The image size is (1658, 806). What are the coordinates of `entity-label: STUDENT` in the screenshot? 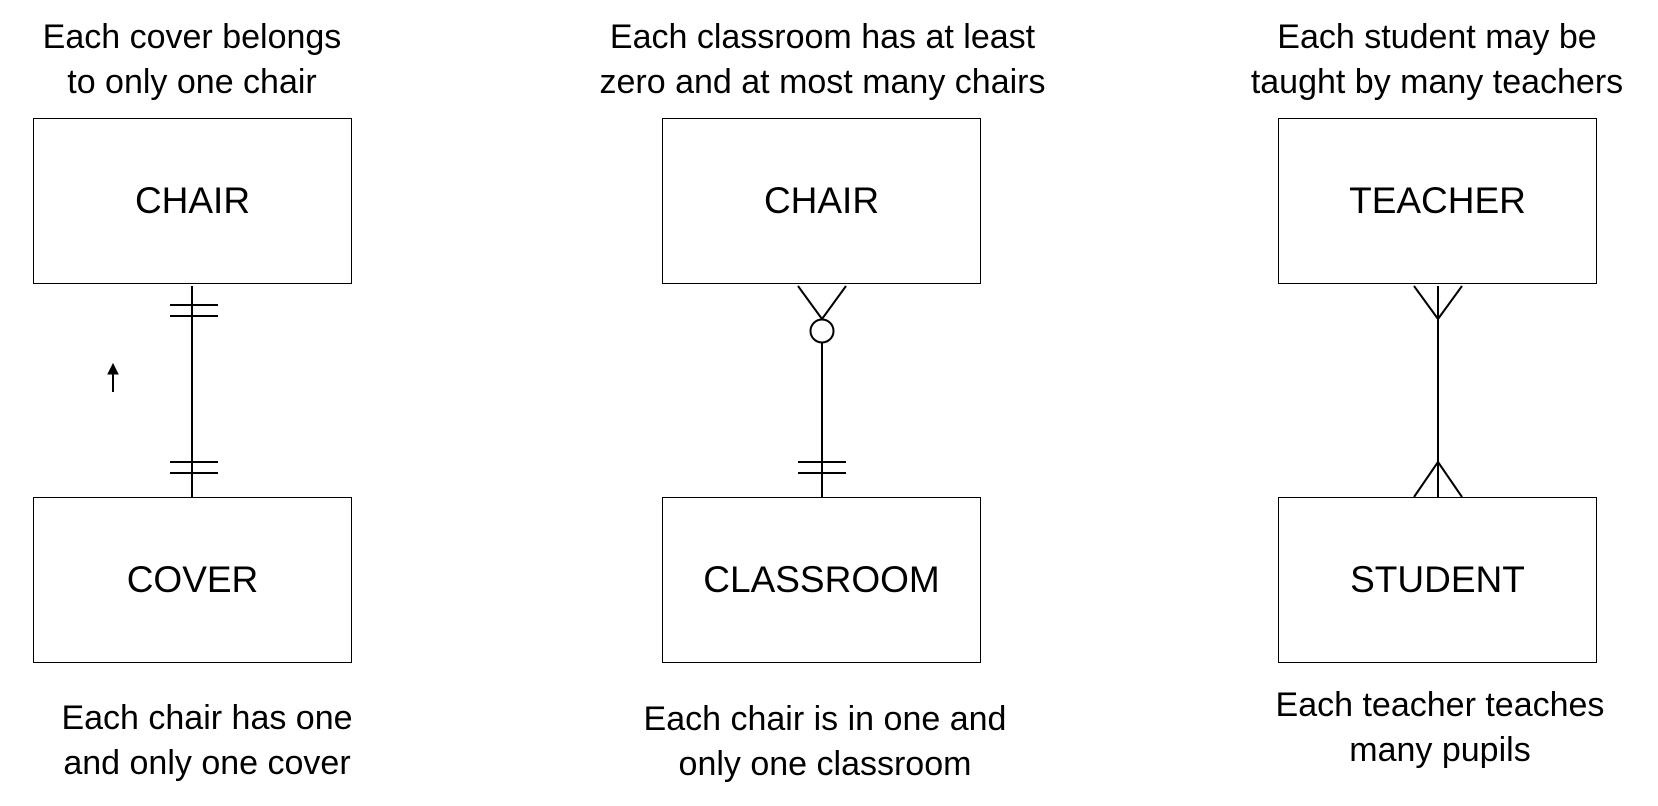 It's located at (1437, 579).